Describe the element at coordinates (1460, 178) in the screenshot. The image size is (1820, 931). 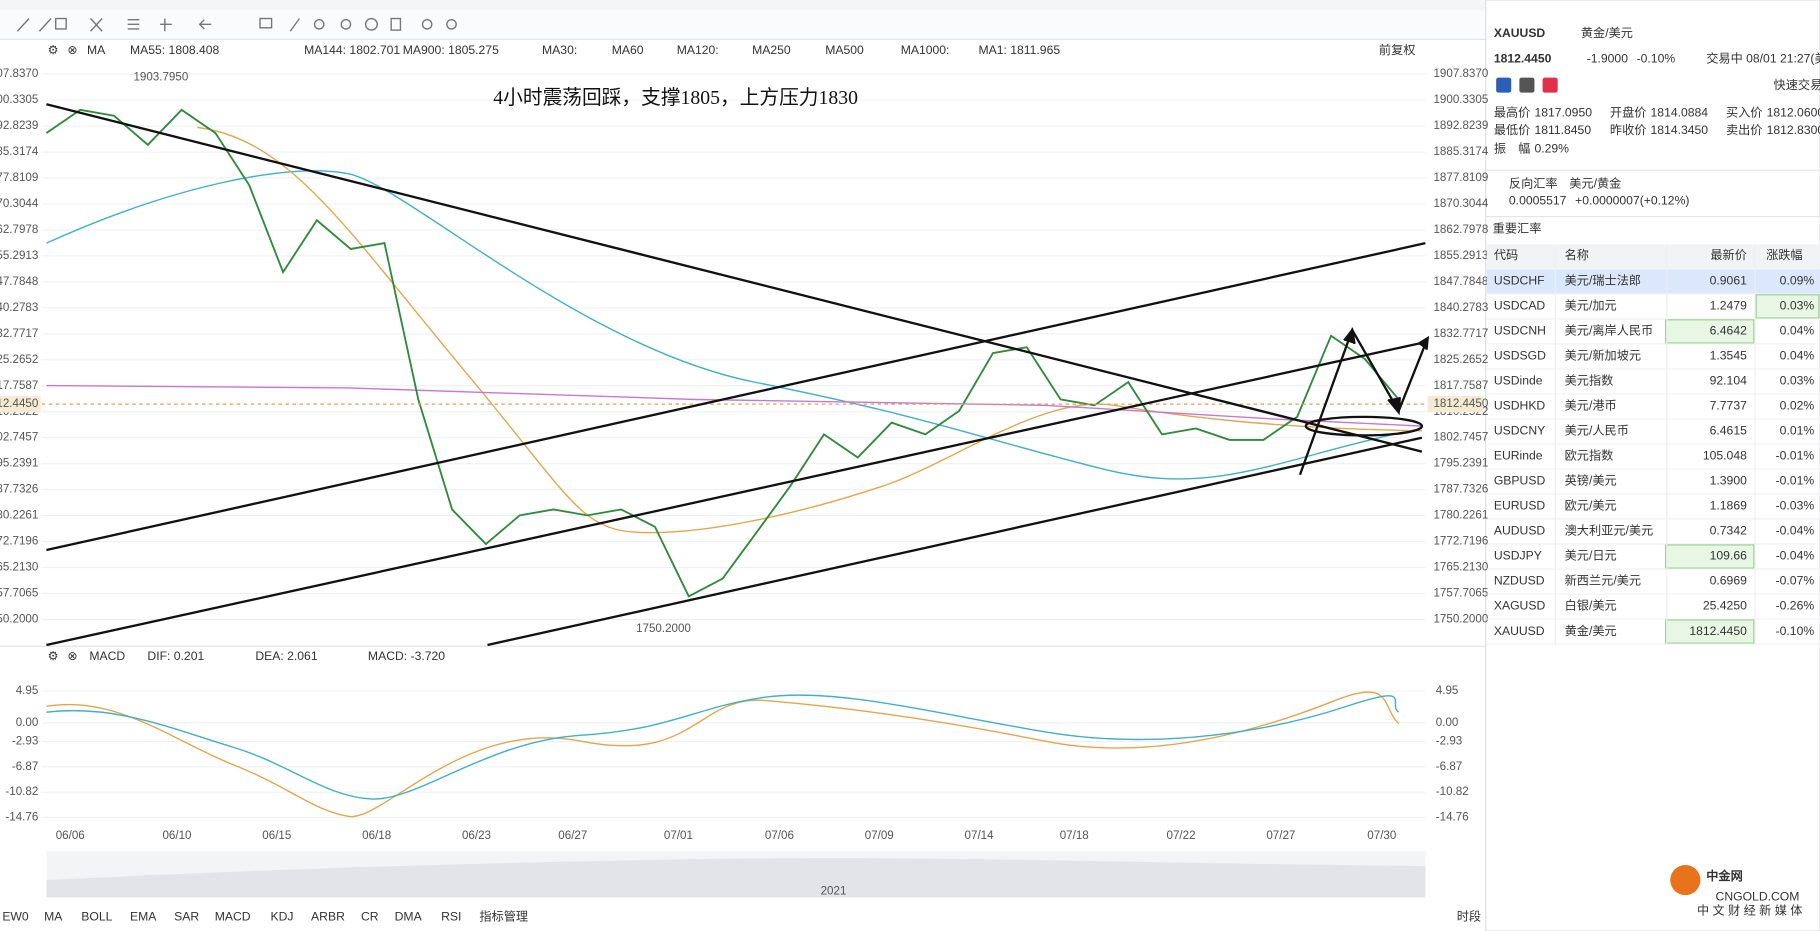
I see `y-tick-label: 1877.8109` at that location.